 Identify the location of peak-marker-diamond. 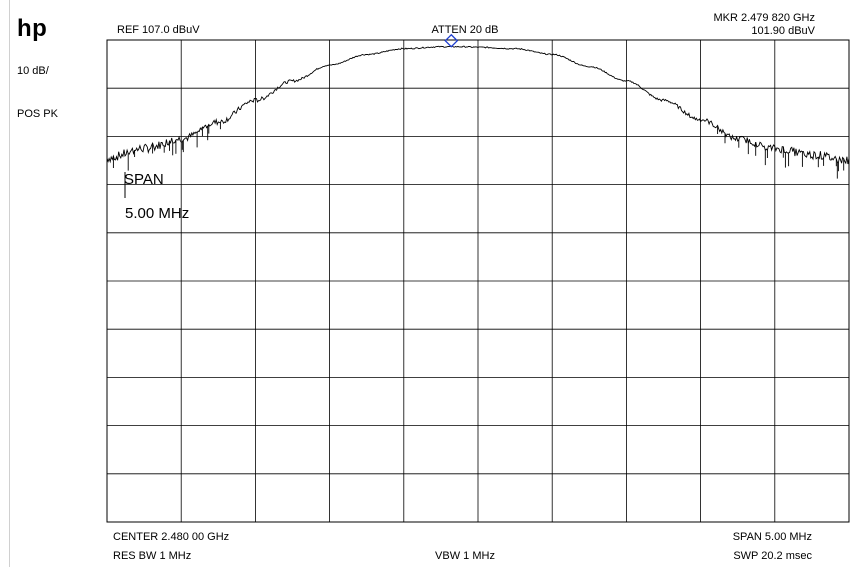
(451, 40).